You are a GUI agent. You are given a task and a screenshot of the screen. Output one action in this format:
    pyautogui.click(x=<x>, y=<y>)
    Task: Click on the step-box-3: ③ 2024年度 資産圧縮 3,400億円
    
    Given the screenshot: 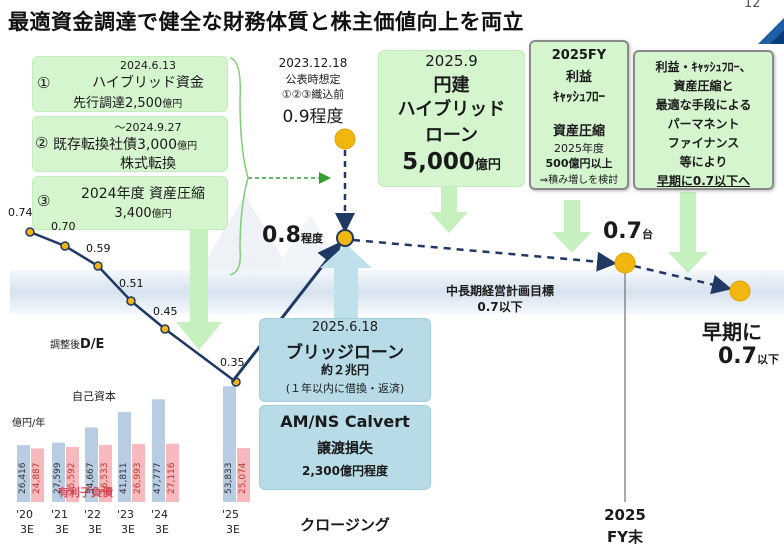 What is the action you would take?
    pyautogui.click(x=130, y=203)
    